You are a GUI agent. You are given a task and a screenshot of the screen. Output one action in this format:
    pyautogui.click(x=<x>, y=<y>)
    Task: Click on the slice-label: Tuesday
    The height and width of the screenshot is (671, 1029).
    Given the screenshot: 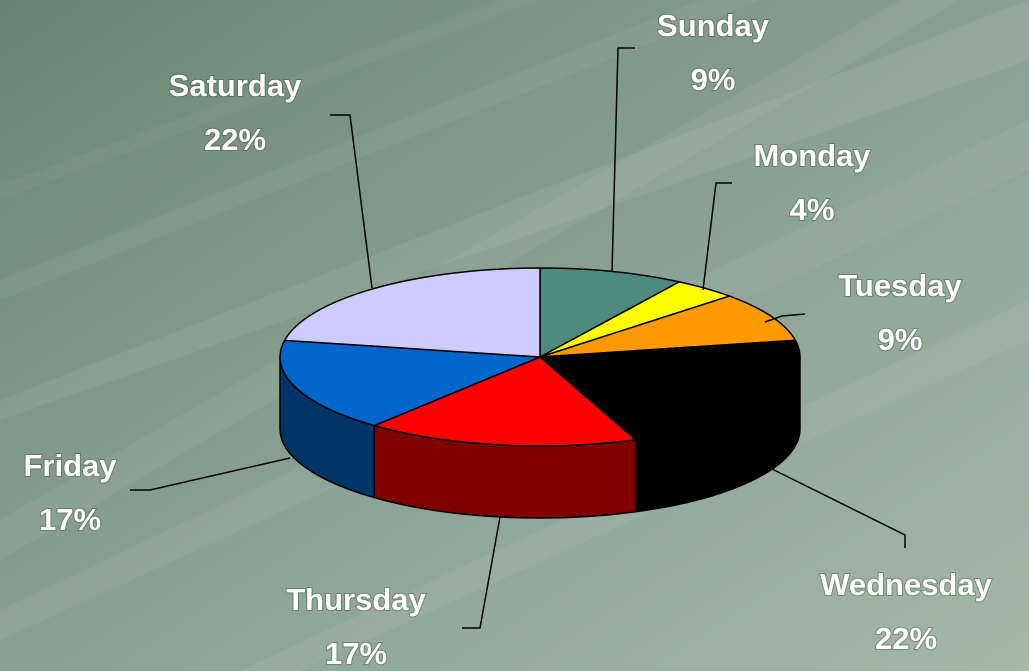 What is the action you would take?
    pyautogui.click(x=900, y=285)
    